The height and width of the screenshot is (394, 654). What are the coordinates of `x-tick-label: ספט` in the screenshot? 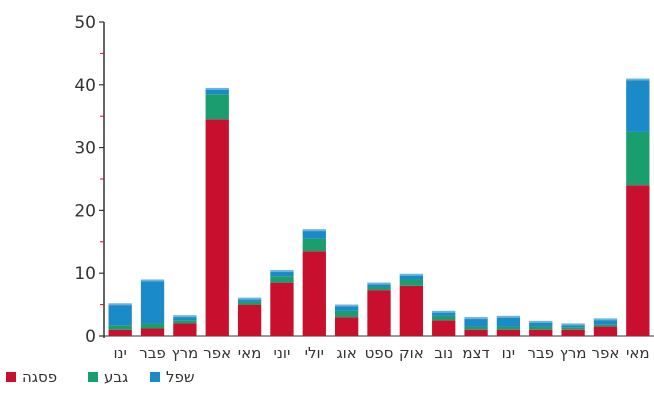 It's located at (379, 353).